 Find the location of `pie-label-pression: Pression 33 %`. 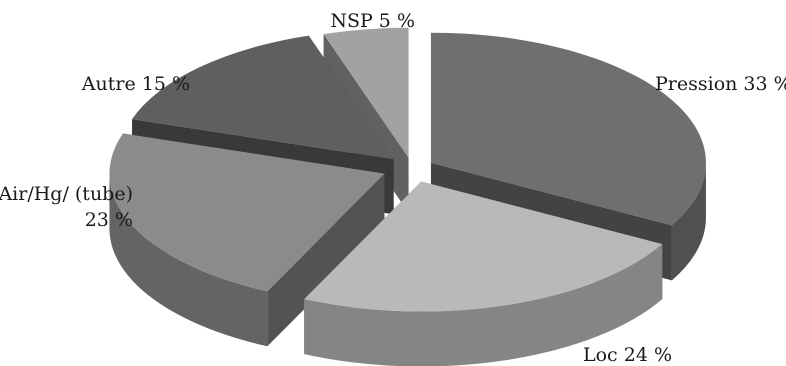

pie-label-pression: Pression 33 % is located at coordinates (720, 84).